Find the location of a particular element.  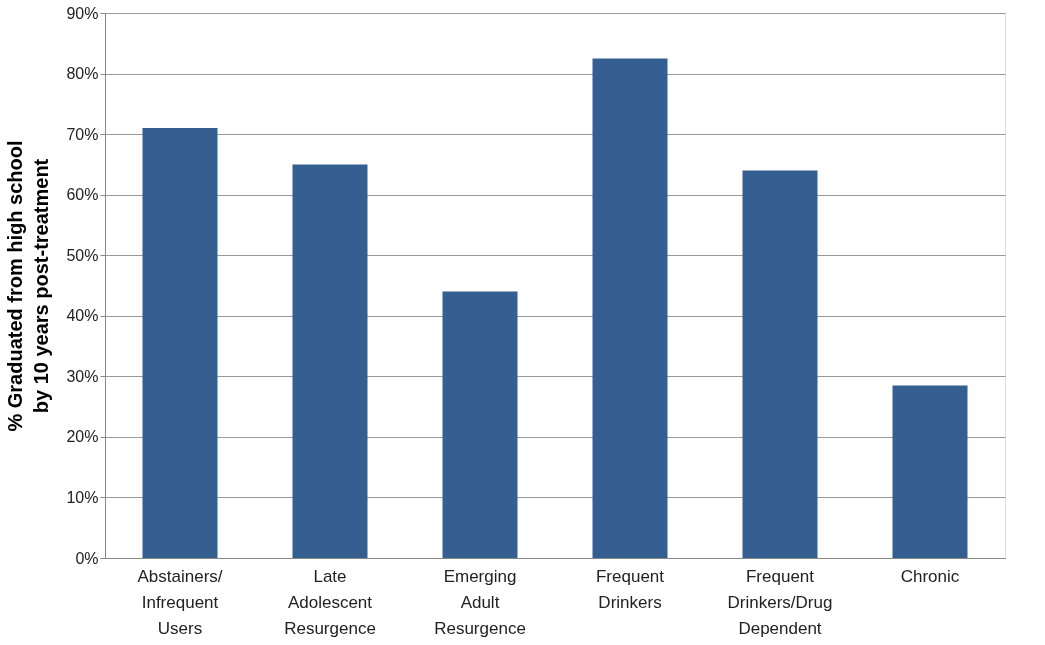

y-tick-label: 90% is located at coordinates (82, 13).